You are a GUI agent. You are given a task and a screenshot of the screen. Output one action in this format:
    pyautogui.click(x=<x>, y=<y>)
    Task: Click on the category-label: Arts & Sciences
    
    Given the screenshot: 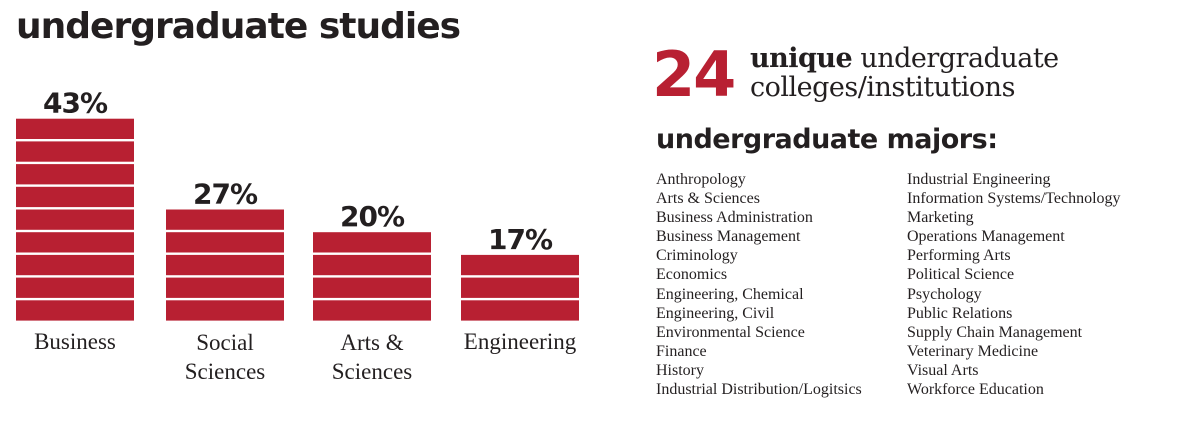 What is the action you would take?
    pyautogui.click(x=372, y=357)
    